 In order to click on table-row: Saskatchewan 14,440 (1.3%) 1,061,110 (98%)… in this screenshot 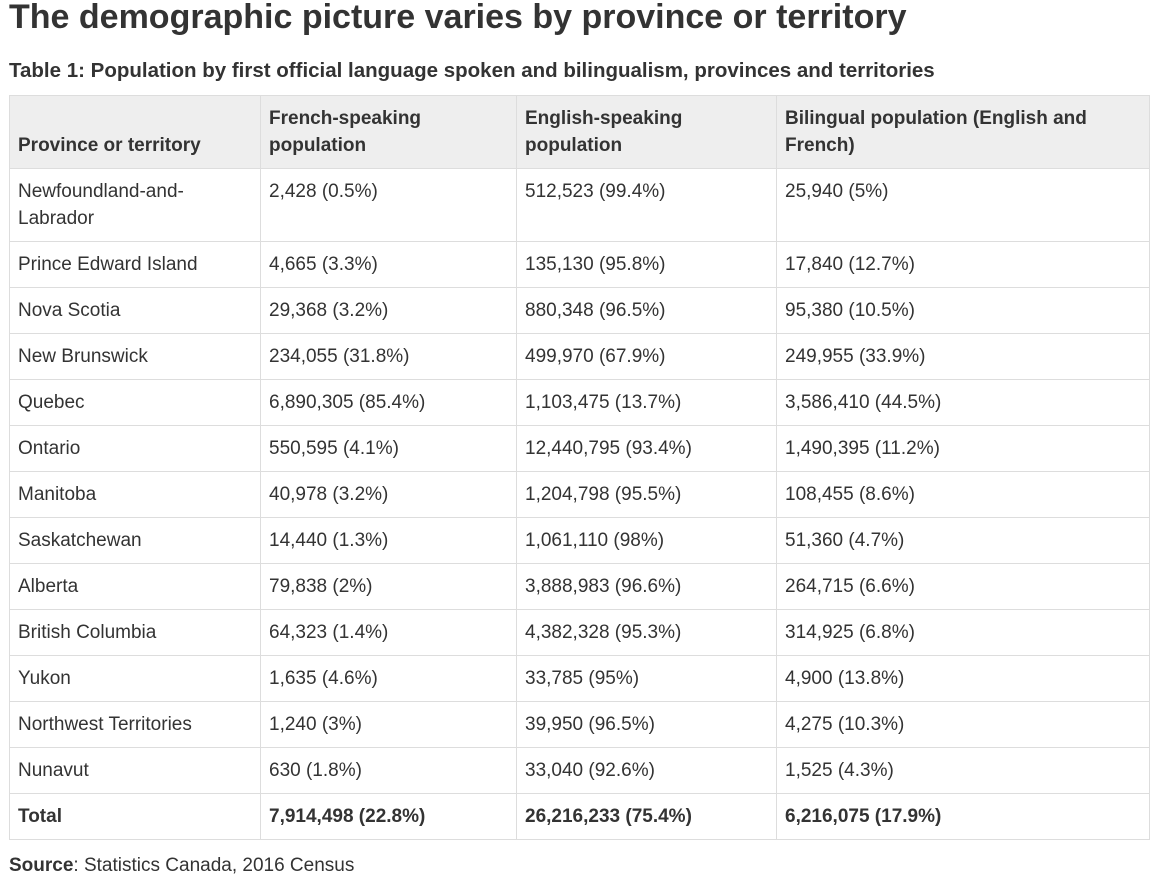, I will do `click(579, 540)`.